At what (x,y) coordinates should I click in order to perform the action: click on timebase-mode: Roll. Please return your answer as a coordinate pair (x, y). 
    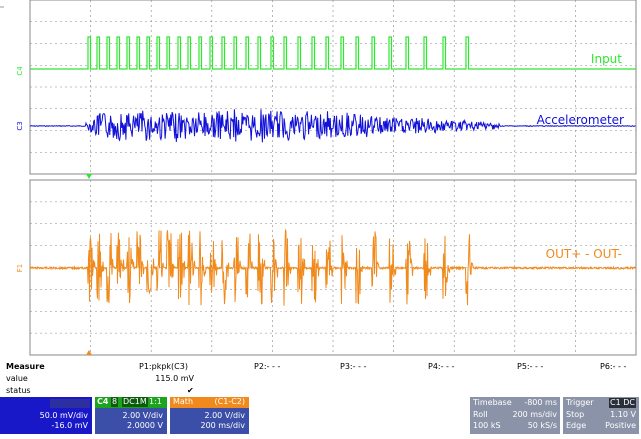
    Looking at the image, I should click on (480, 414).